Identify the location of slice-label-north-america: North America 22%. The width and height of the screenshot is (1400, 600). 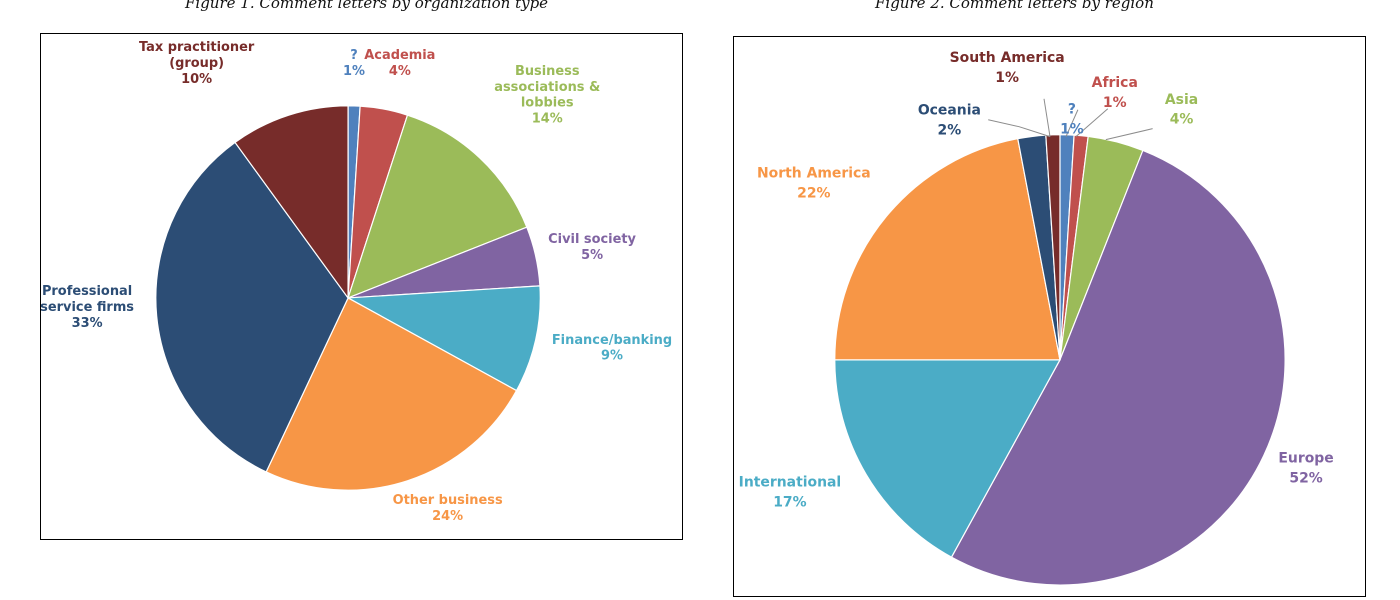
(814, 183).